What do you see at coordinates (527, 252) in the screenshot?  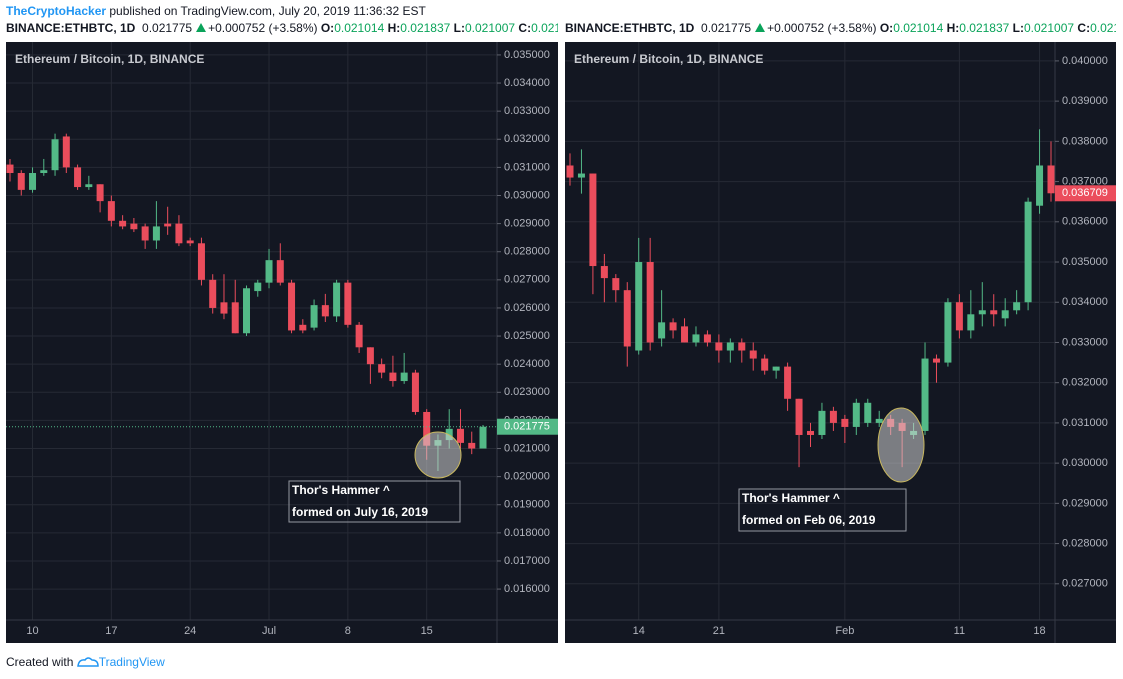 I see `y-tick-label: 0.028000` at bounding box center [527, 252].